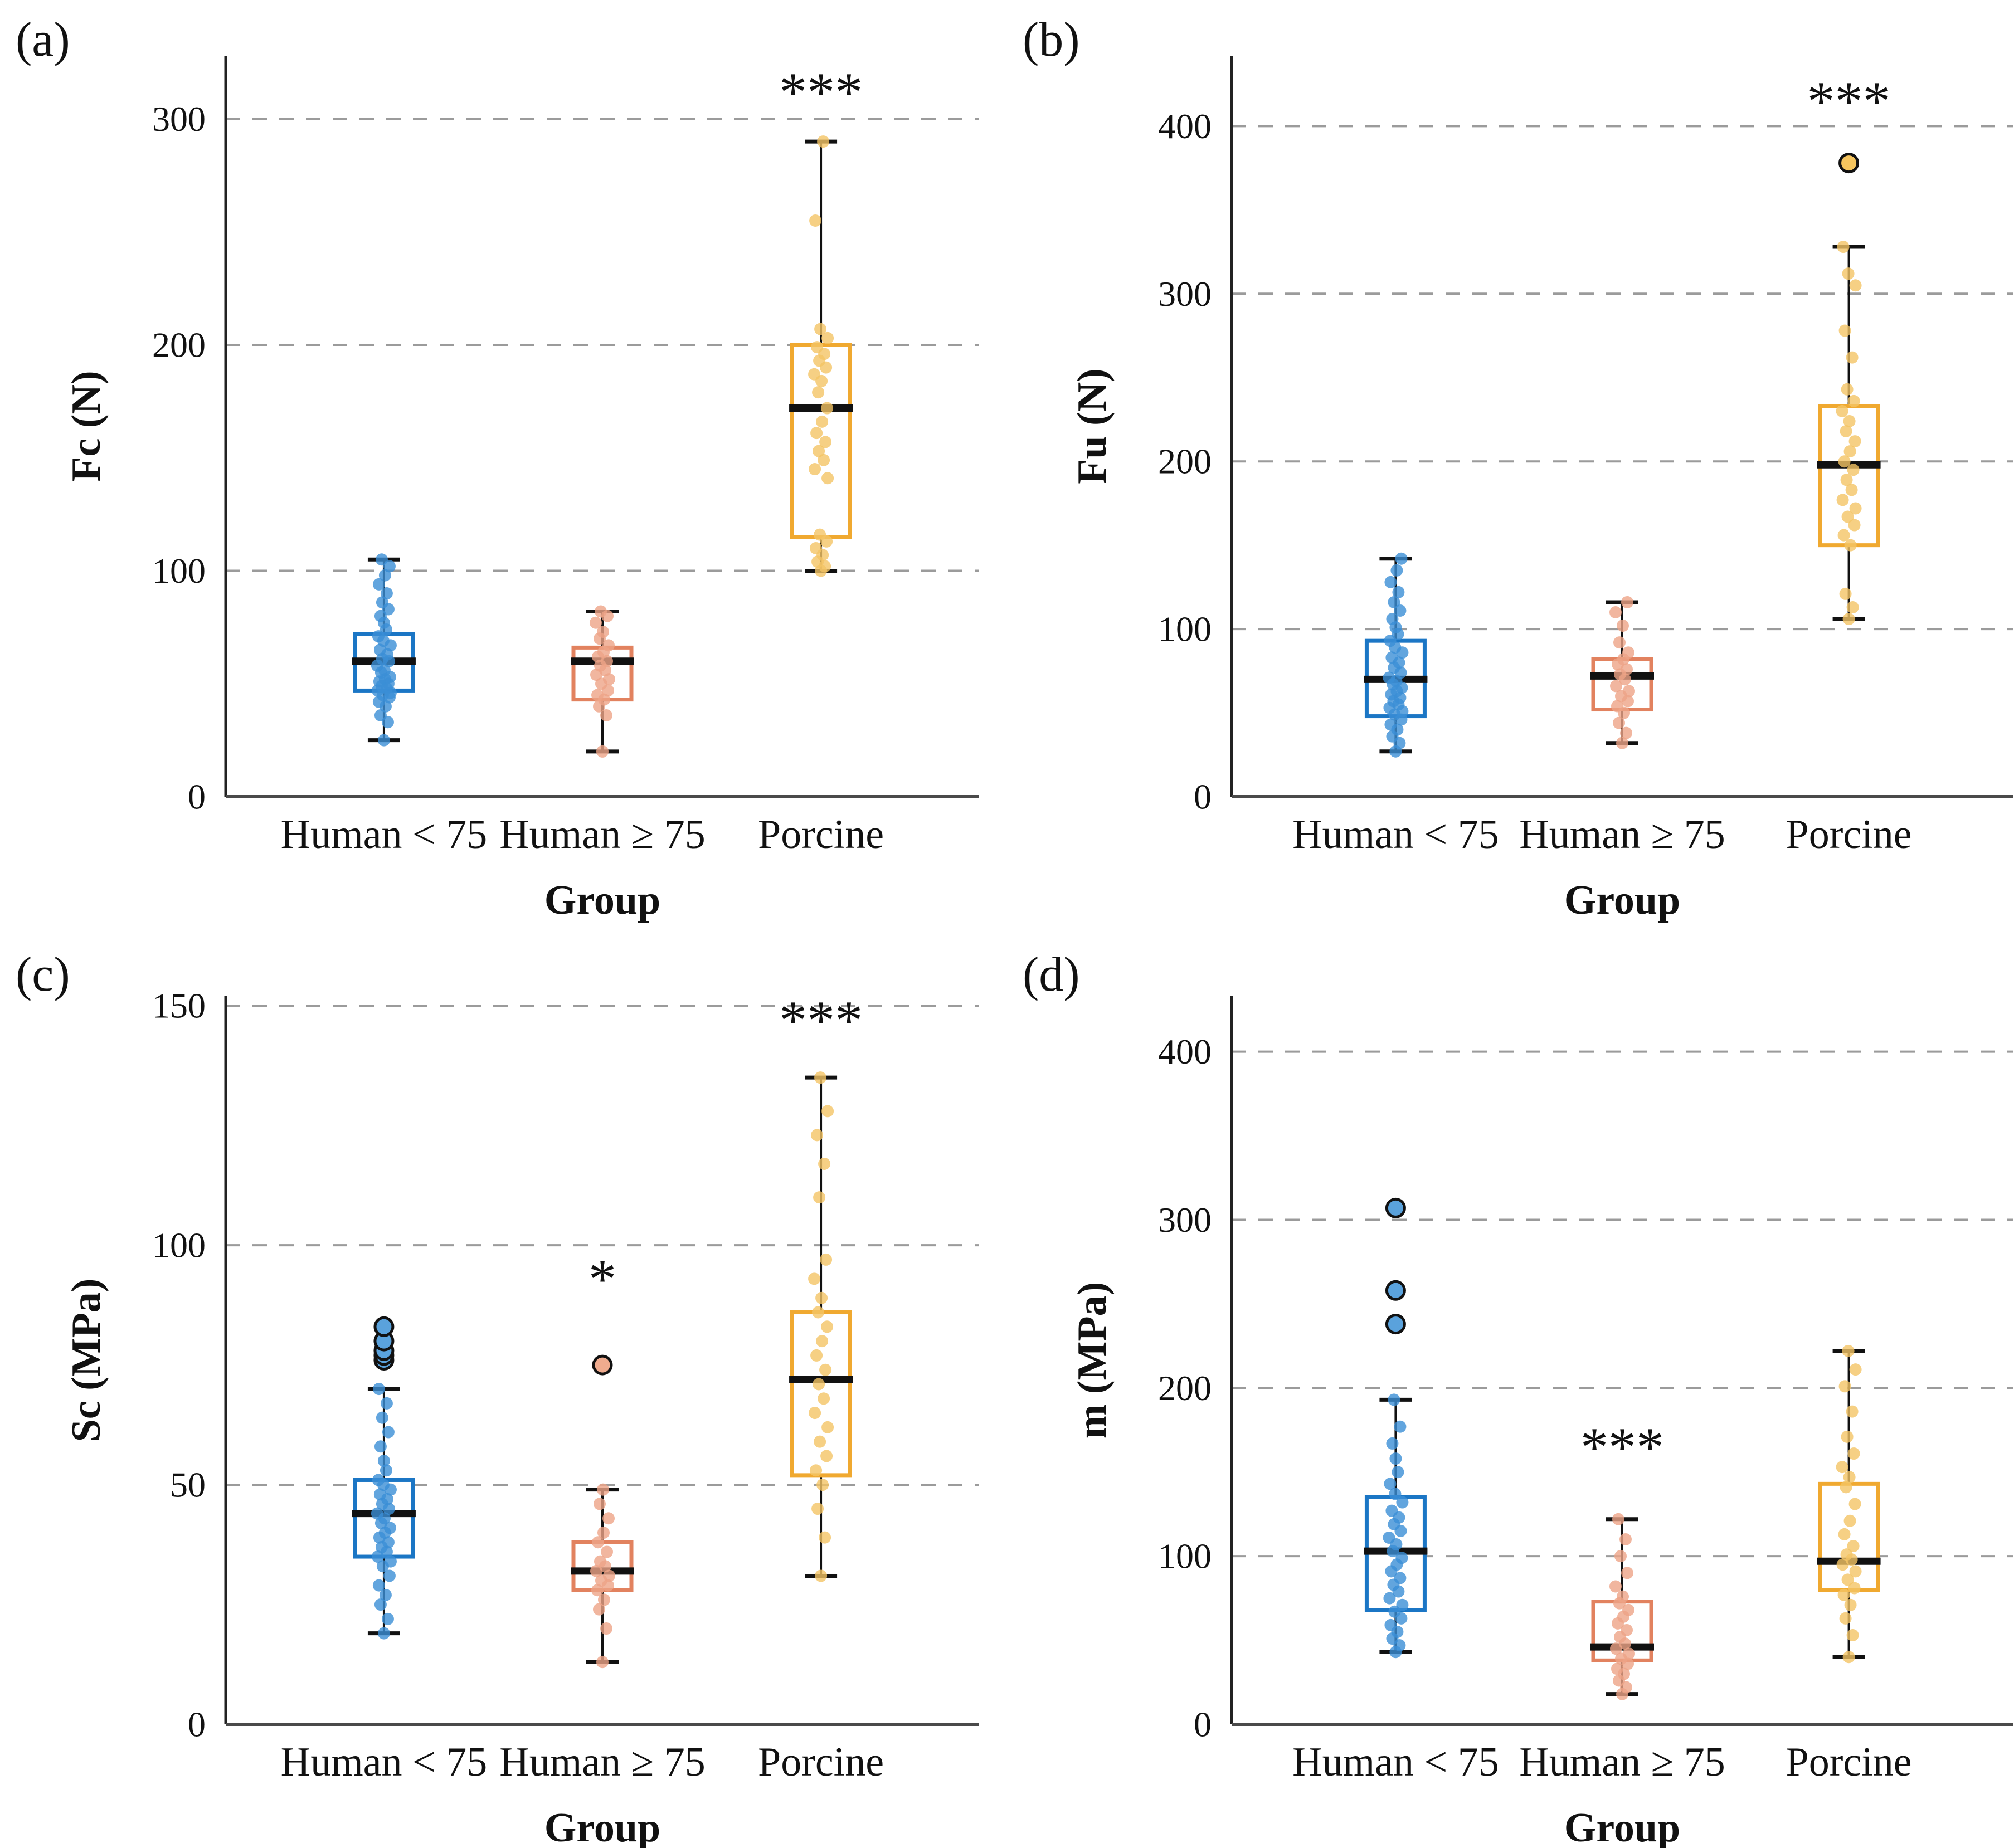 Image resolution: width=2014 pixels, height=1848 pixels. Describe the element at coordinates (43, 975) in the screenshot. I see `panel-letter: (c)` at that location.